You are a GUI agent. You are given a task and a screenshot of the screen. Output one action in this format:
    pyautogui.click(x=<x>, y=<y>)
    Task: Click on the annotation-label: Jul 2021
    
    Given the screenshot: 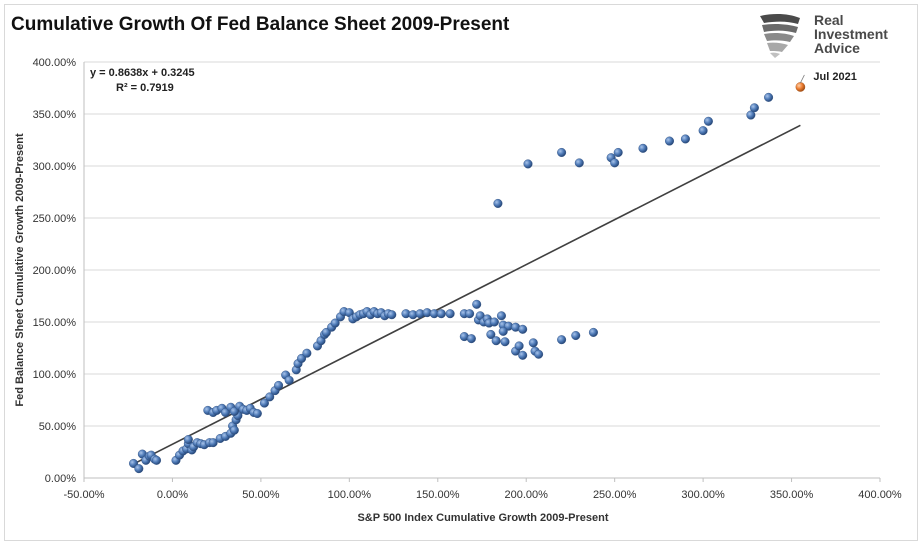 What is the action you would take?
    pyautogui.click(x=834, y=77)
    